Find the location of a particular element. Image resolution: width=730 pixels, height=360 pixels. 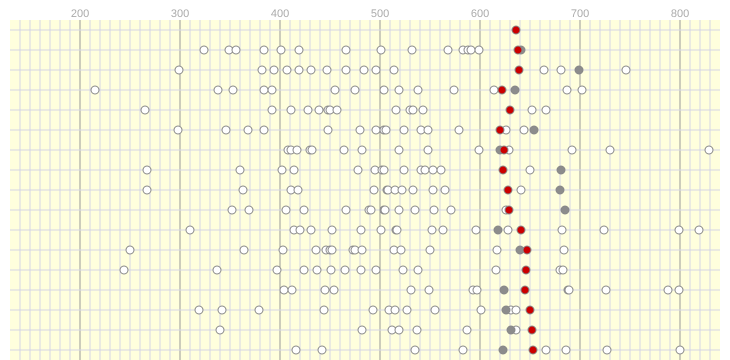

x-tick-label: 400 is located at coordinates (280, 14).